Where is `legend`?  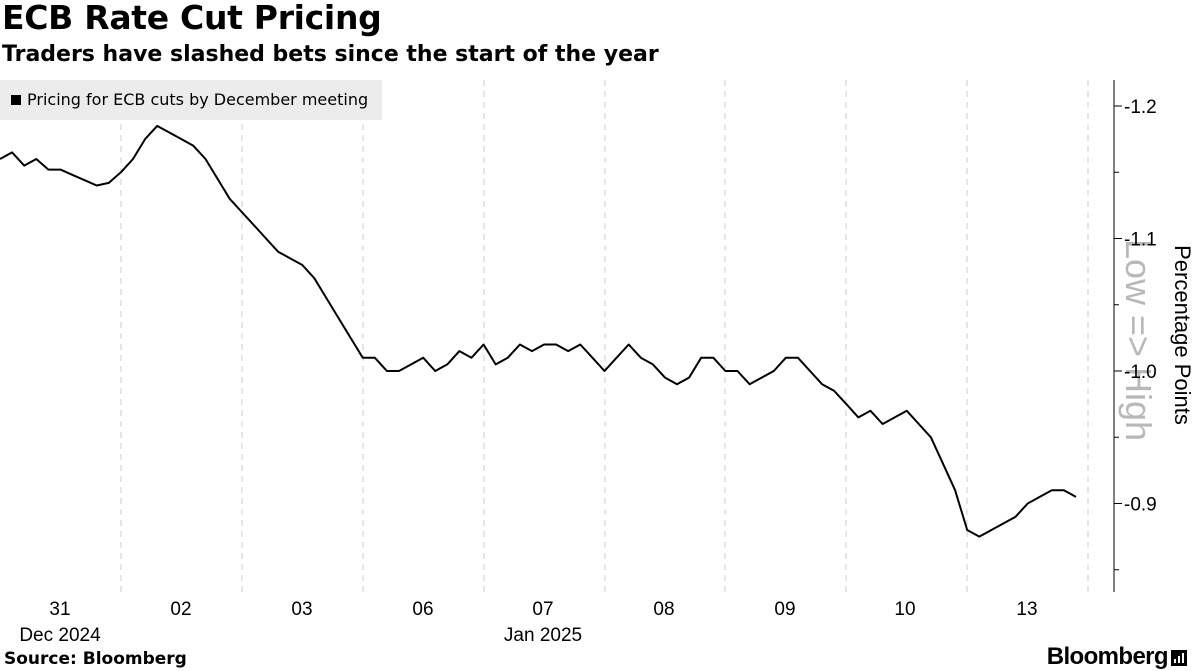
legend is located at coordinates (191, 100).